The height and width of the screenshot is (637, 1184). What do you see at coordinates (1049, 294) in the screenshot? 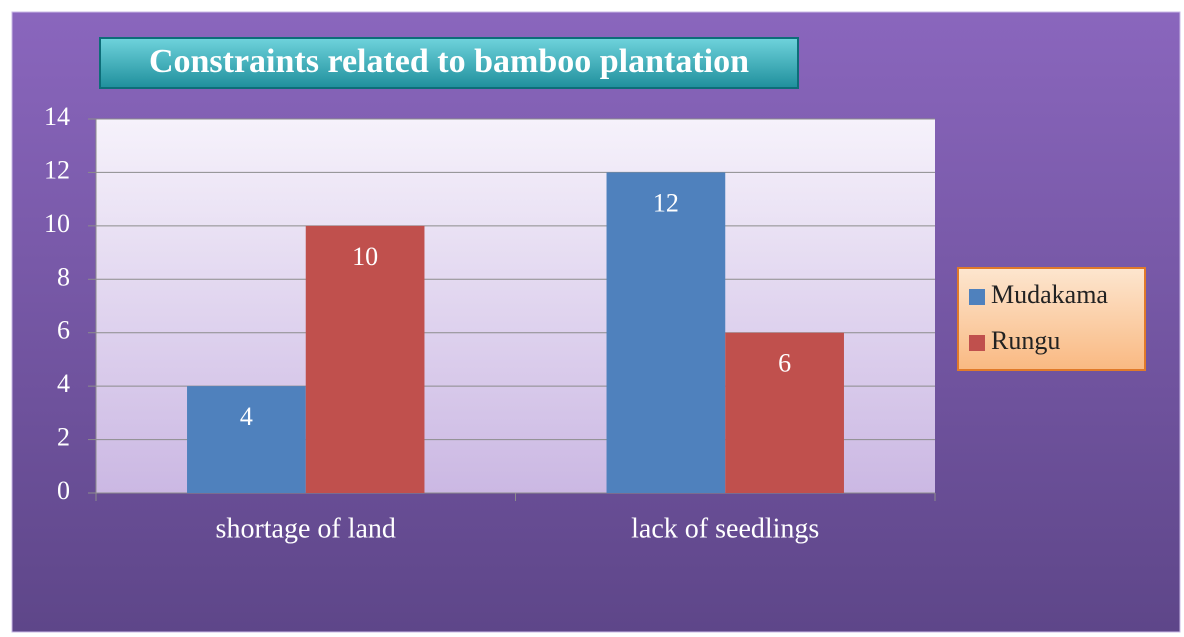
I see `legend-label: Mudakama` at bounding box center [1049, 294].